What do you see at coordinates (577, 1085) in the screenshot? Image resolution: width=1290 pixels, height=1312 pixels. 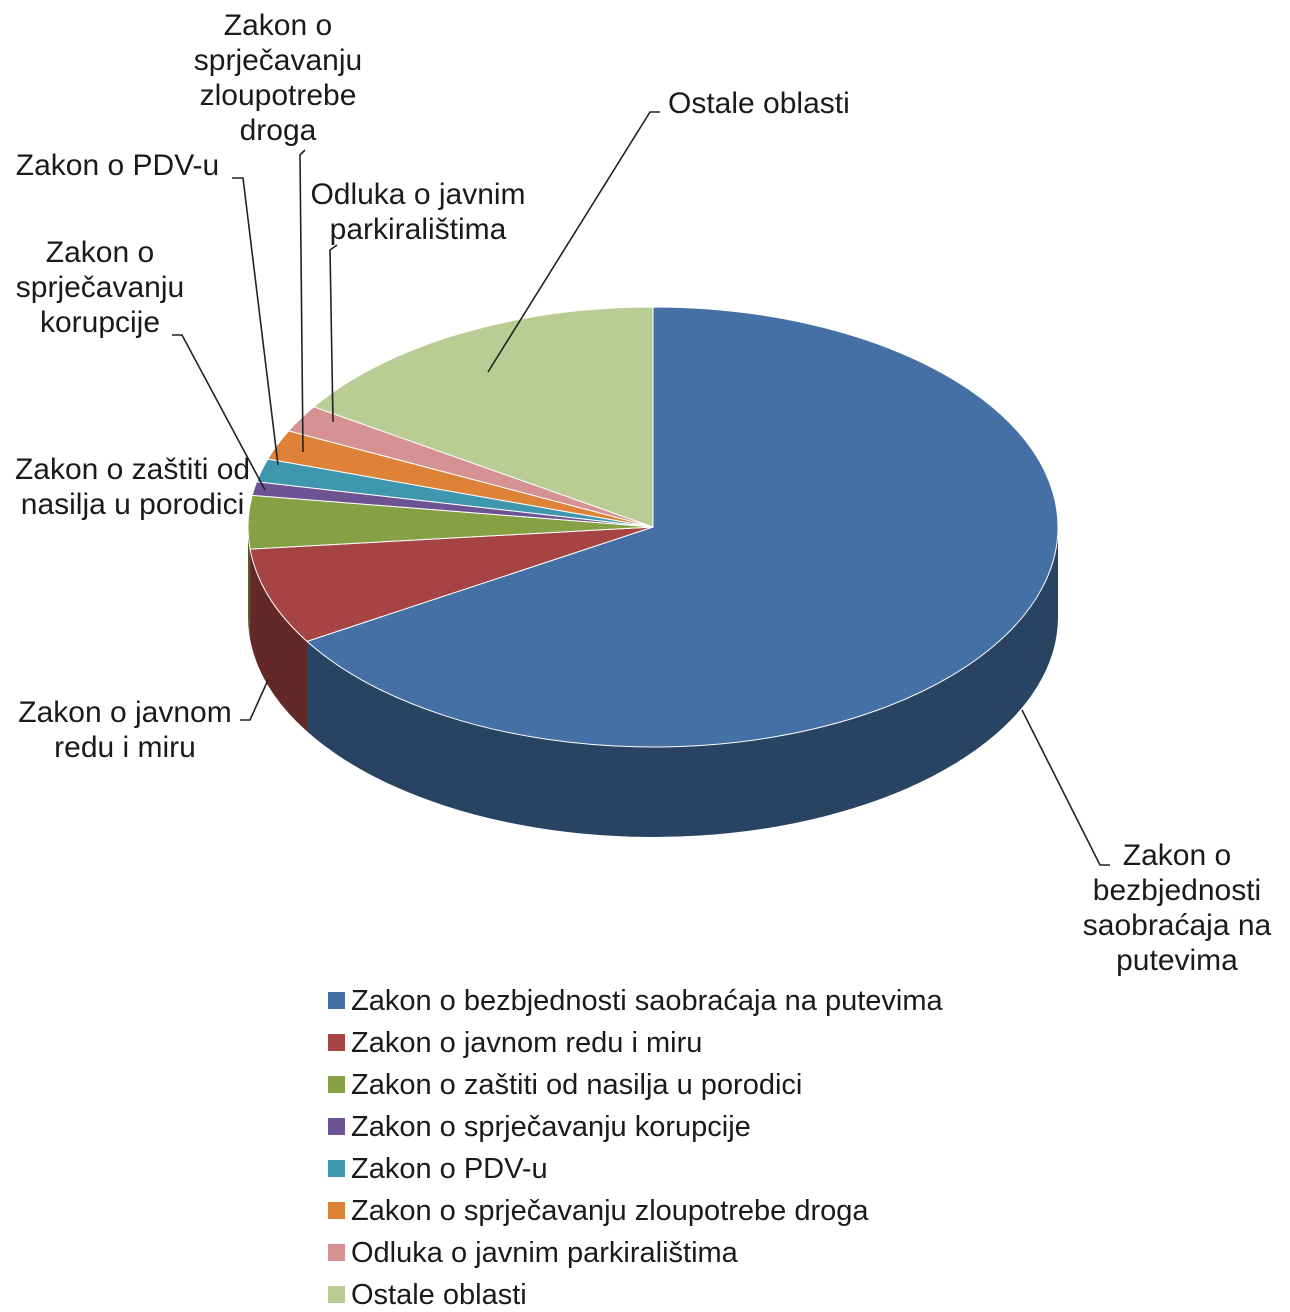 I see `legend-label: Zakon o zaštiti od nasilja u porodici` at bounding box center [577, 1085].